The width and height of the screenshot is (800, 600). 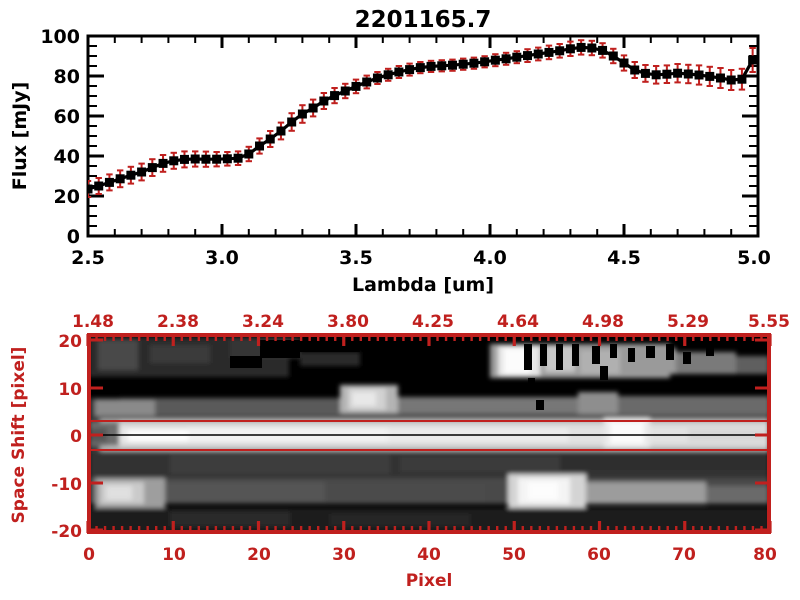 I want to click on error-bar, so click(x=90, y=189).